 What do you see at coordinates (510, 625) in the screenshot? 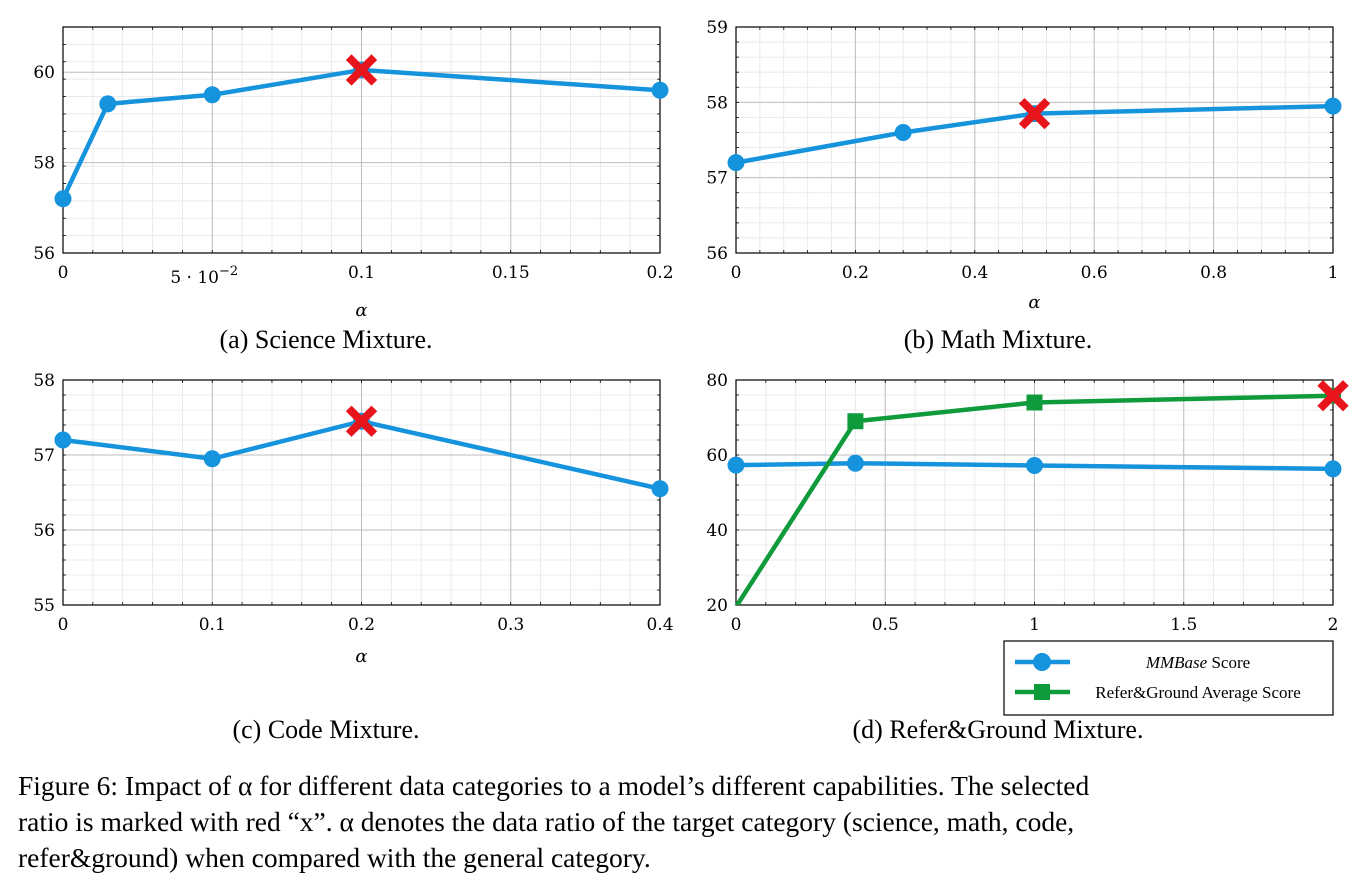
I see `x-tick-label: 0.3` at bounding box center [510, 625].